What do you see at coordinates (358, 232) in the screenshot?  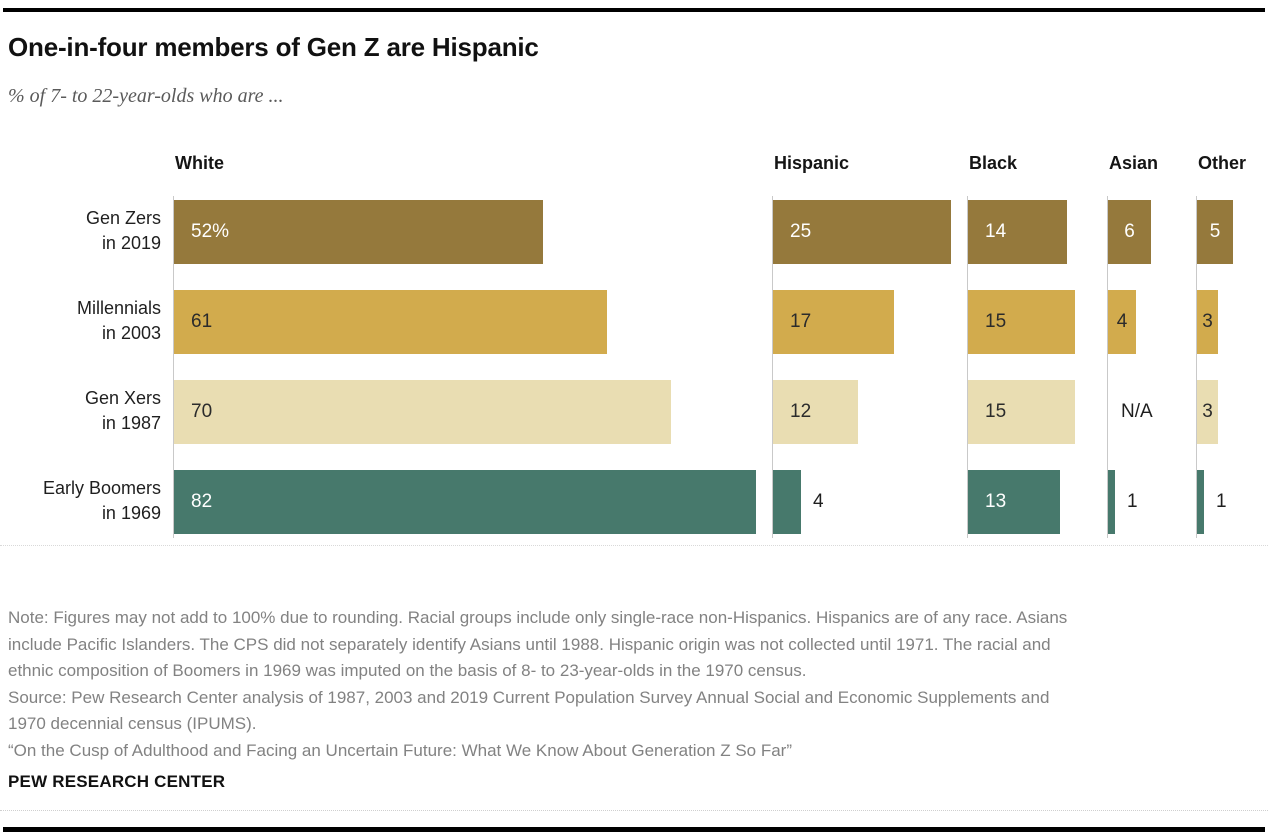 I see `bar-white-gen-zers-in-2019` at bounding box center [358, 232].